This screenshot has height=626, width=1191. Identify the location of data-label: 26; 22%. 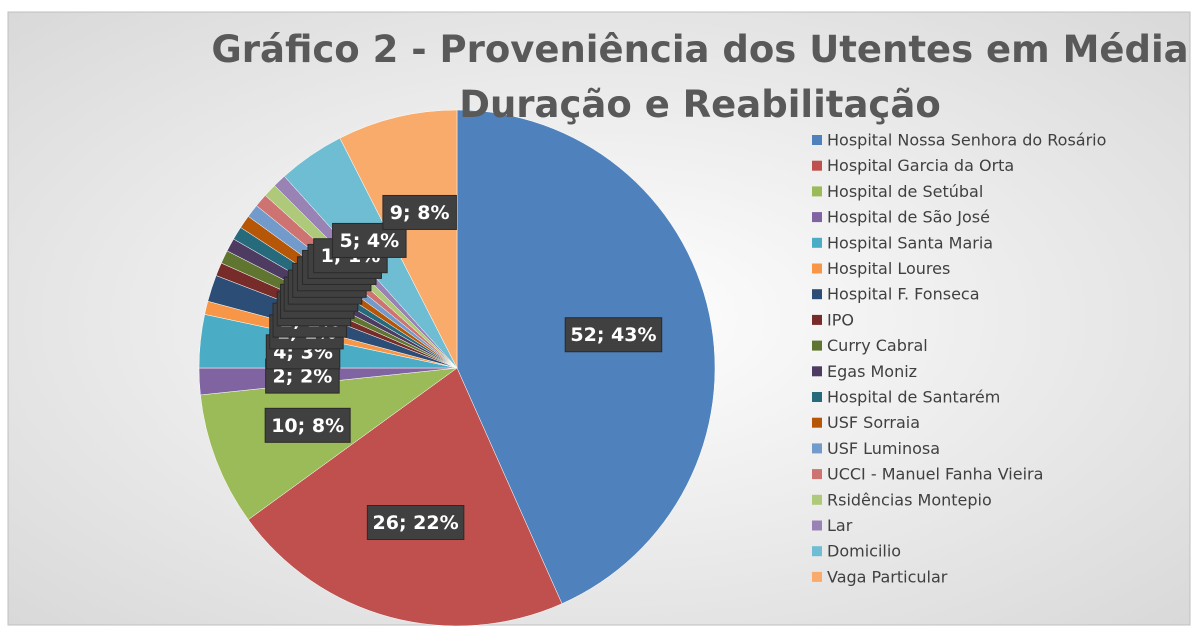
(416, 523).